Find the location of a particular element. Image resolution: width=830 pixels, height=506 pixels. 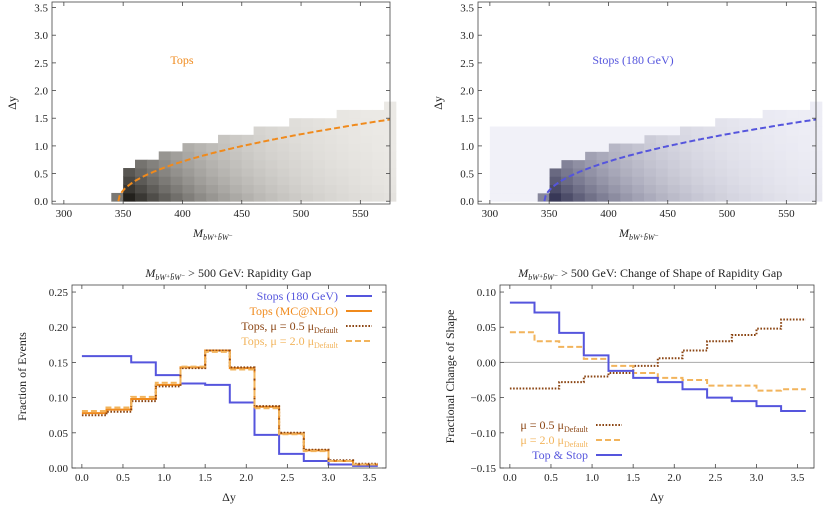

y-tick-label: 1.5 is located at coordinates (467, 119).